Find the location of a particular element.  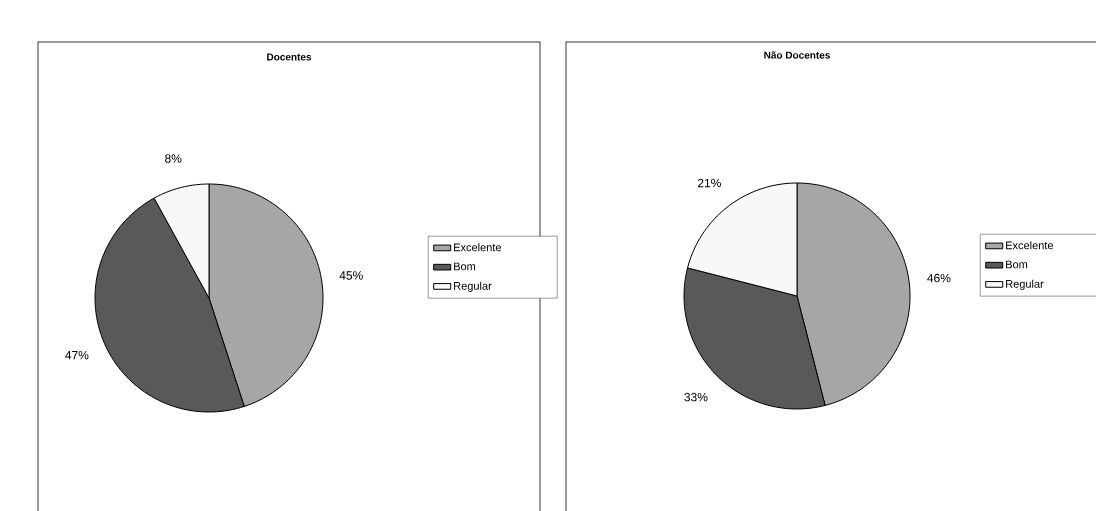

data-label: 47% is located at coordinates (77, 355).